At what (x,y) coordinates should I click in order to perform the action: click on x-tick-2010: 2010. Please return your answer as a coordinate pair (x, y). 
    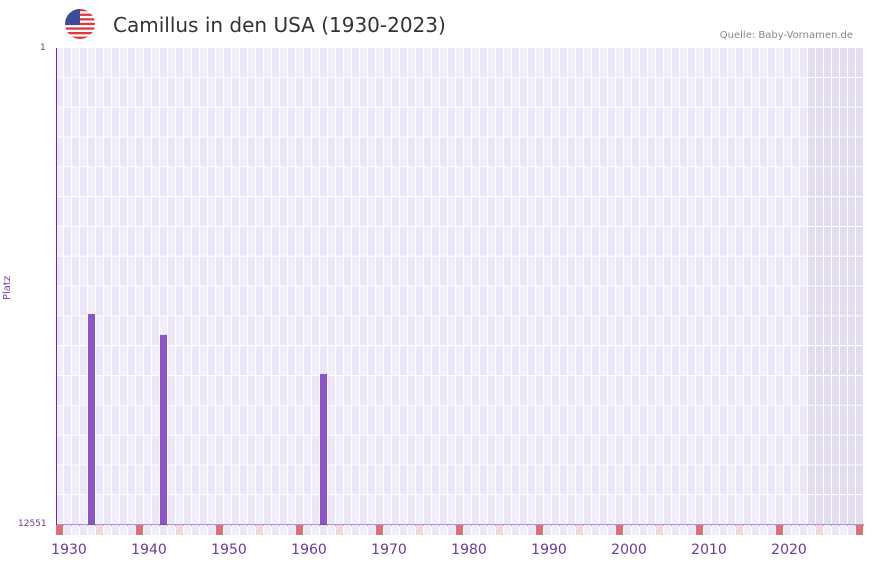
    Looking at the image, I should click on (709, 550).